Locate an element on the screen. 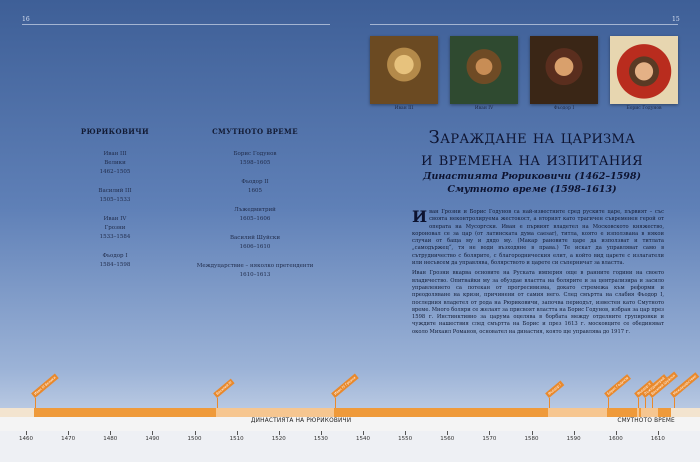  ruler-name: Борис Годунов is located at coordinates (255, 154).